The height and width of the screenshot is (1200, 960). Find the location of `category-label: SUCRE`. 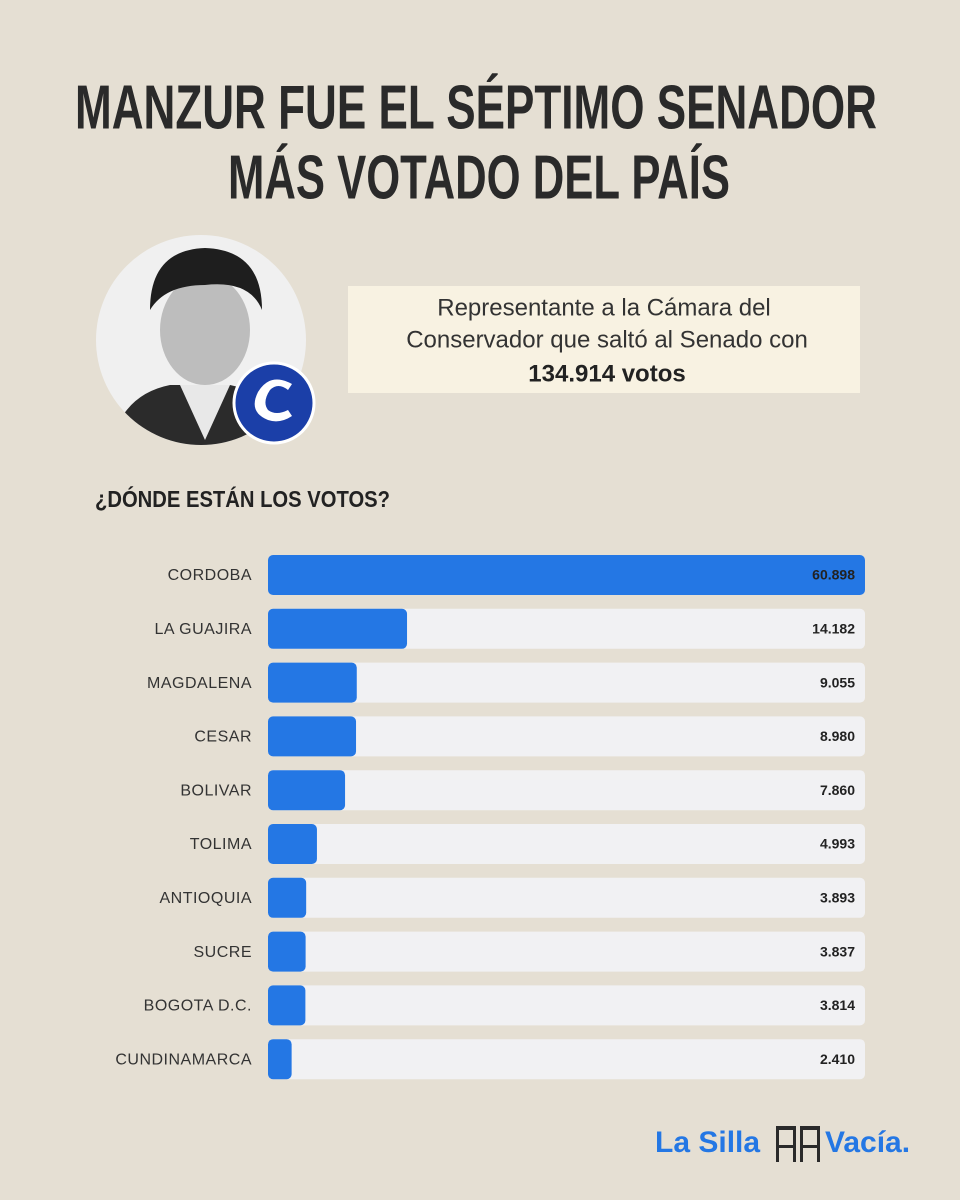

category-label: SUCRE is located at coordinates (222, 952).